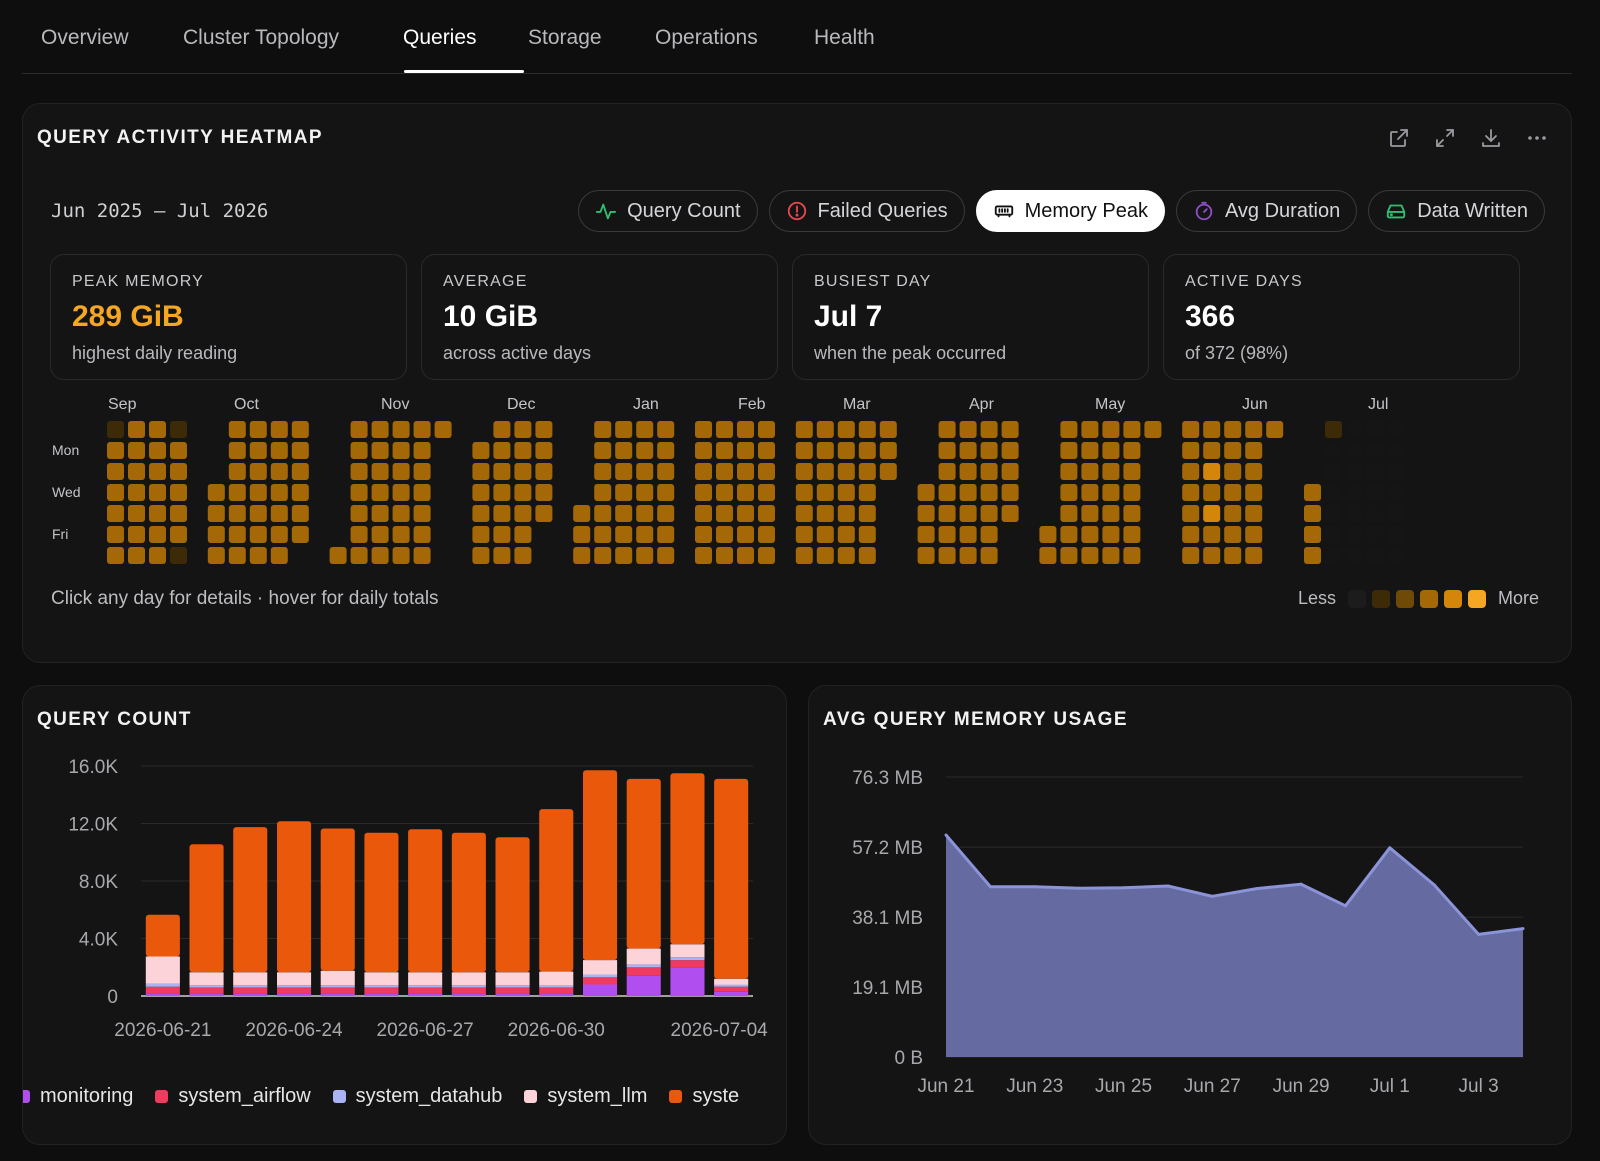  What do you see at coordinates (233, 1096) in the screenshot?
I see `legend-item-system-airflow: system_airflow` at bounding box center [233, 1096].